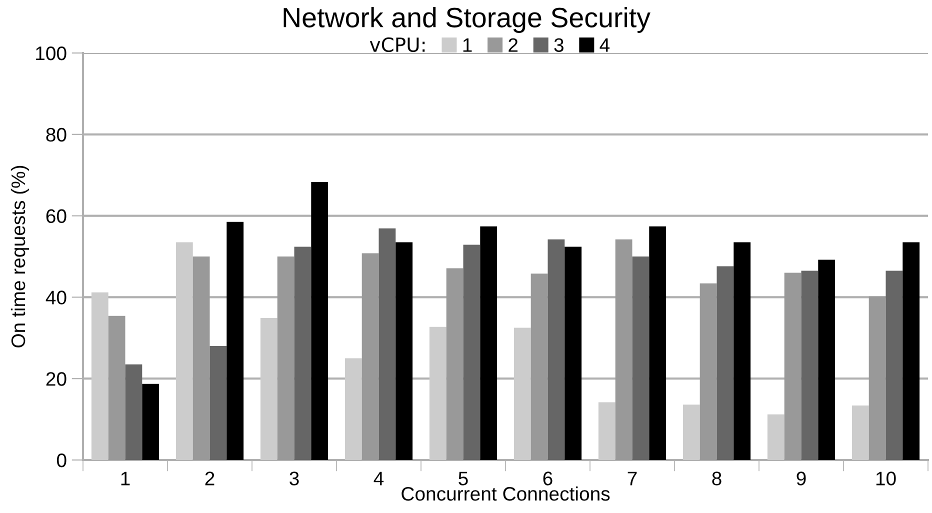 This screenshot has height=513, width=932. What do you see at coordinates (56, 135) in the screenshot?
I see `y-tick-label: 80` at bounding box center [56, 135].